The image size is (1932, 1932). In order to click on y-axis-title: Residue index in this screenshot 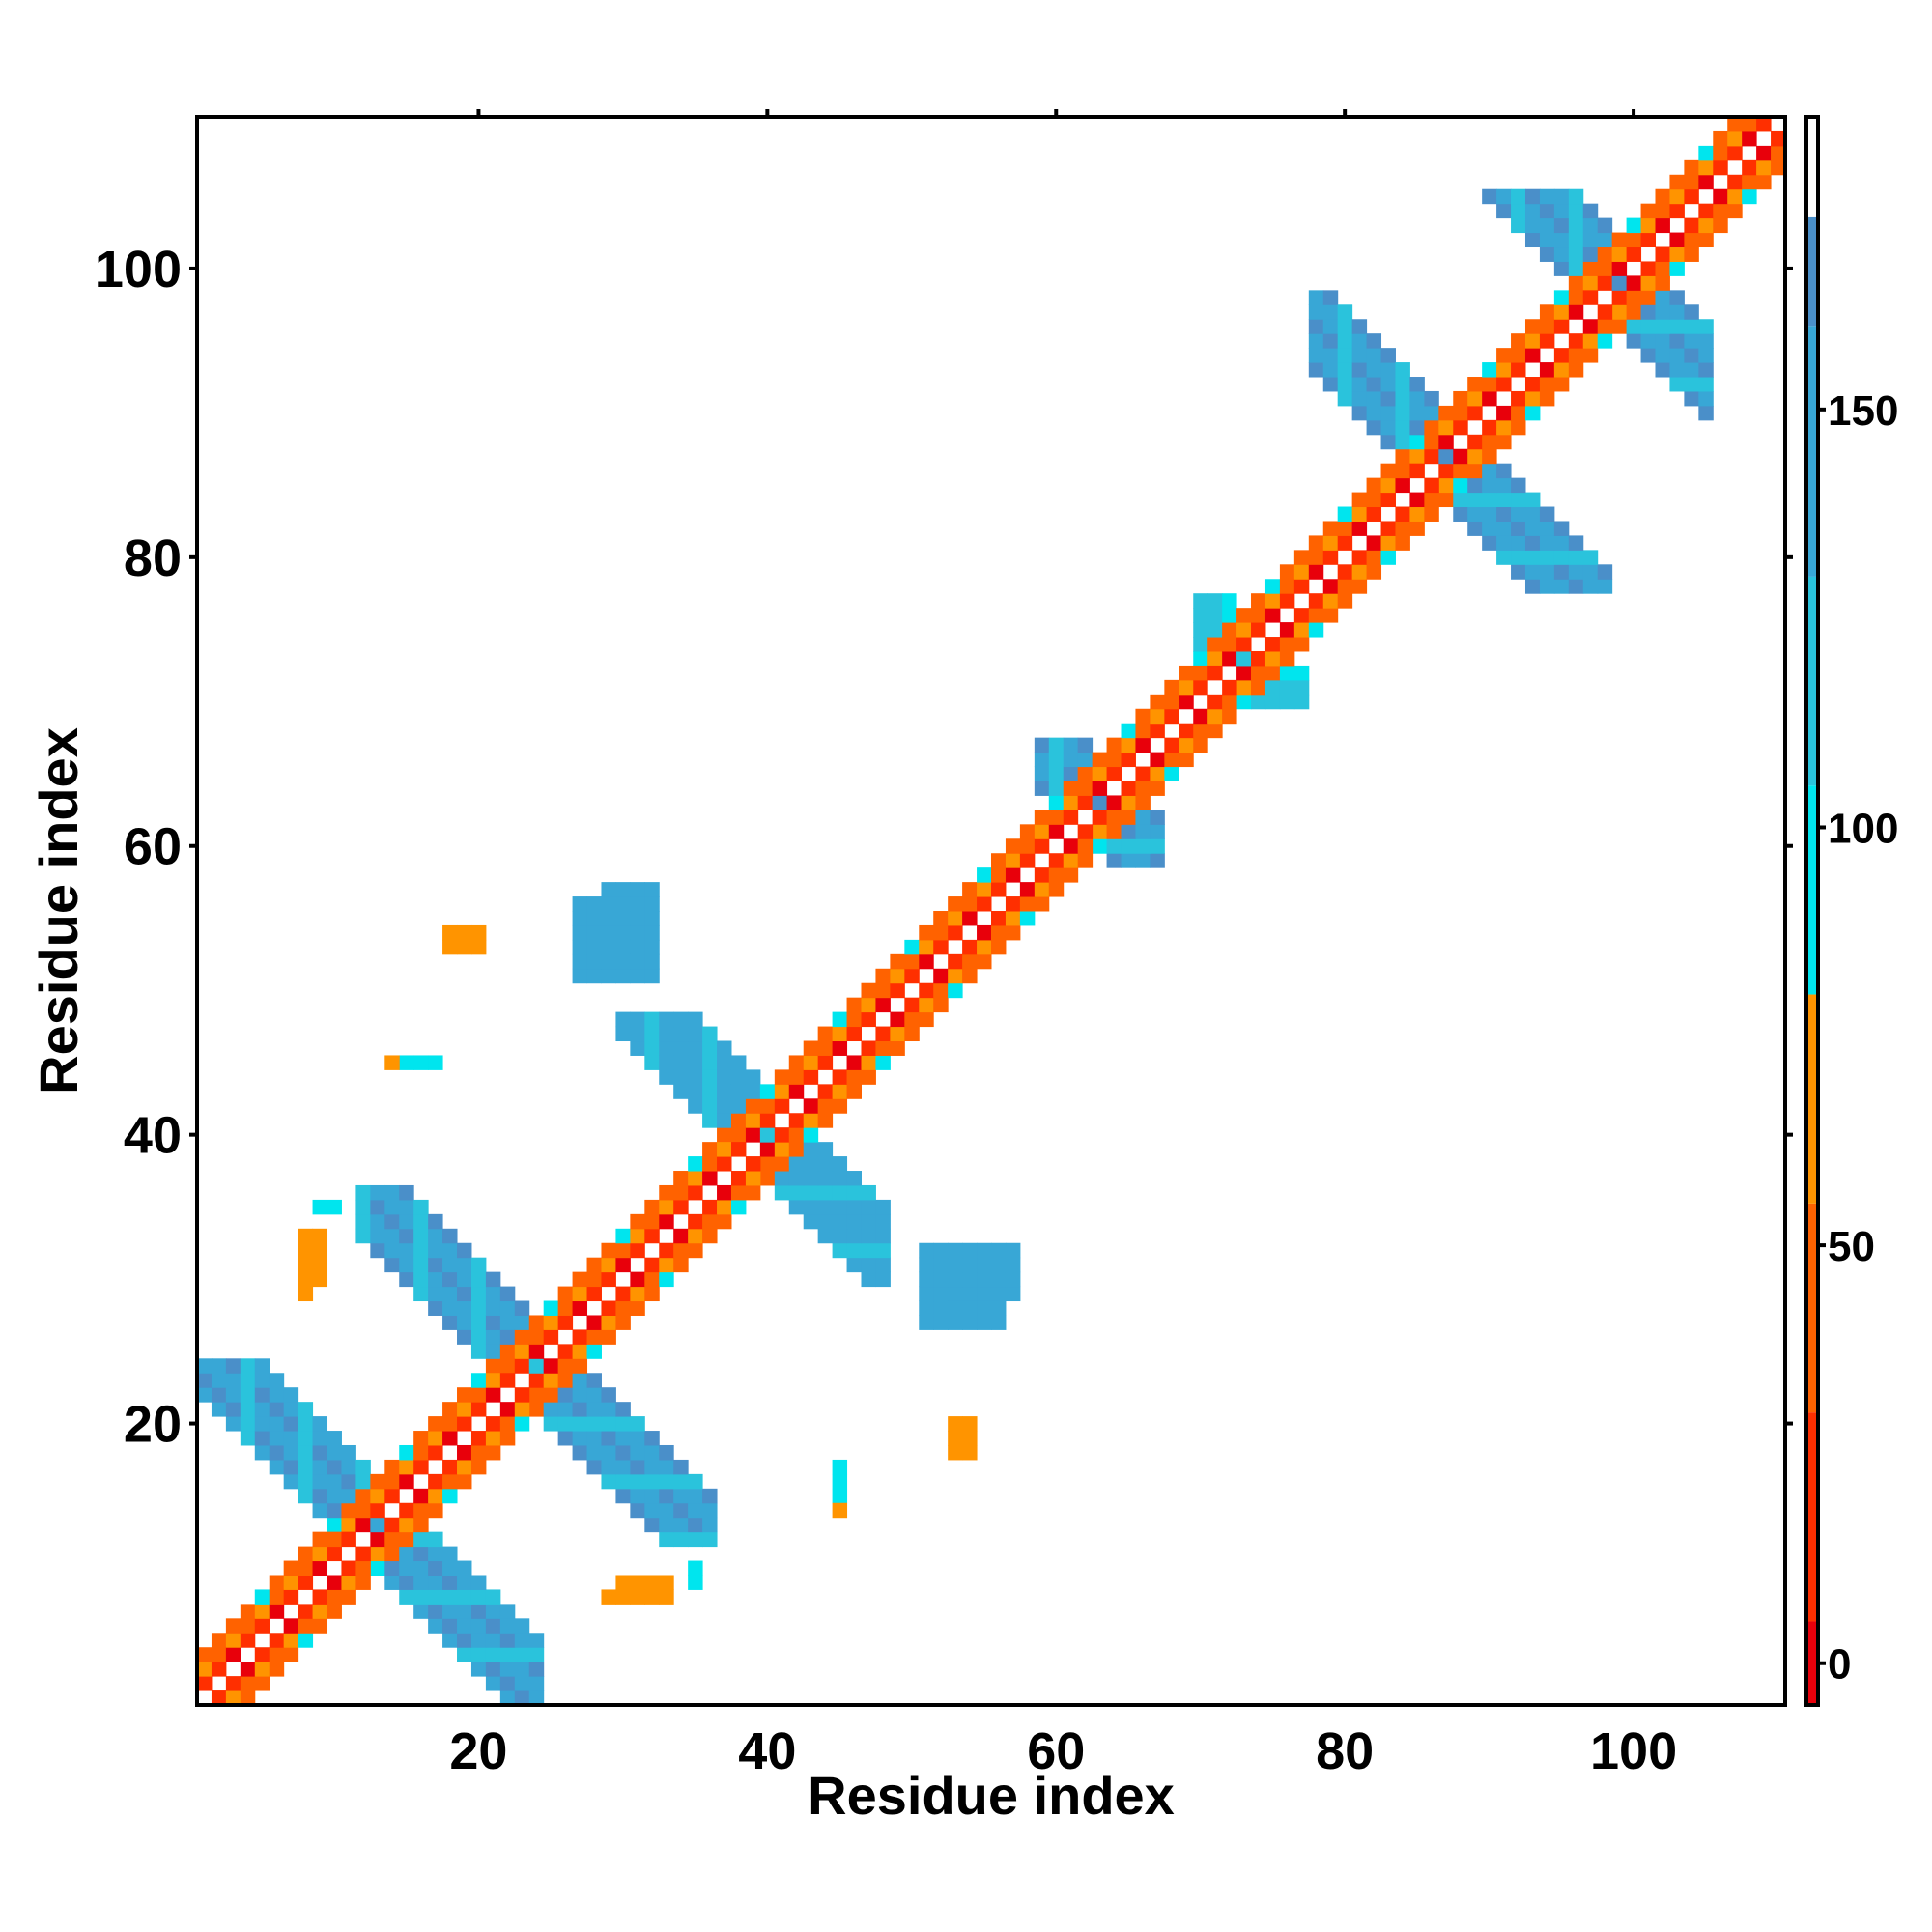, I will do `click(58, 910)`.